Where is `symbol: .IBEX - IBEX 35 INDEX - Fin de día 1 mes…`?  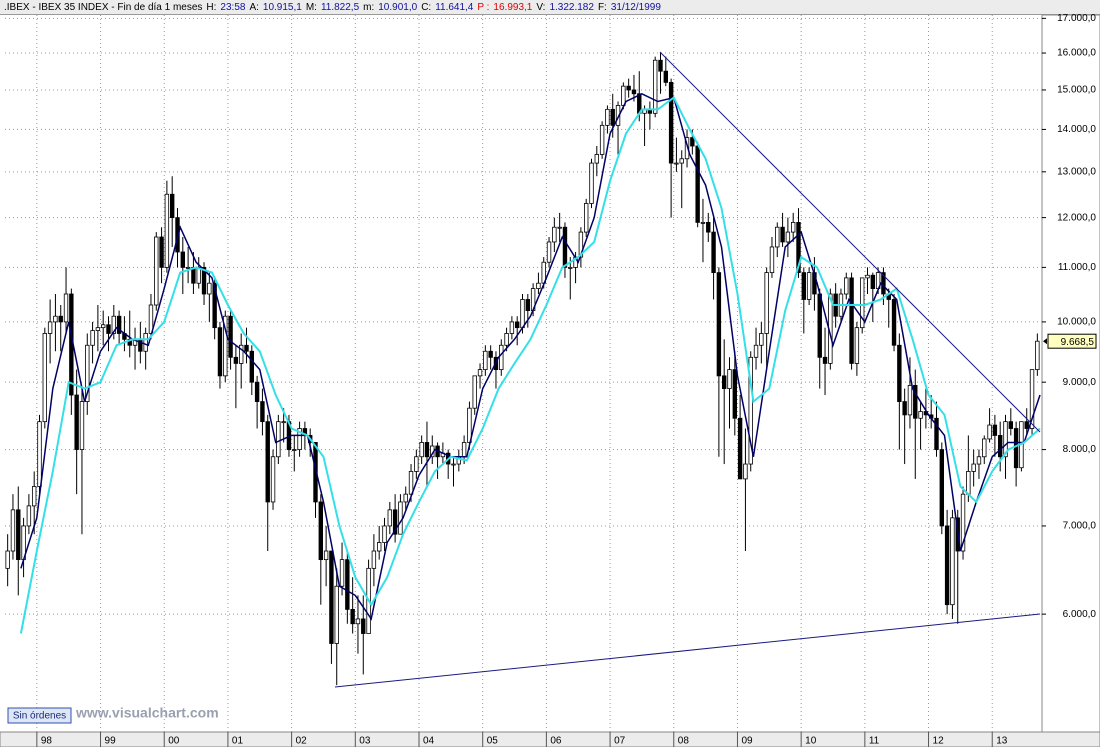 symbol: .IBEX - IBEX 35 INDEX - Fin de día 1 mes… is located at coordinates (103, 7).